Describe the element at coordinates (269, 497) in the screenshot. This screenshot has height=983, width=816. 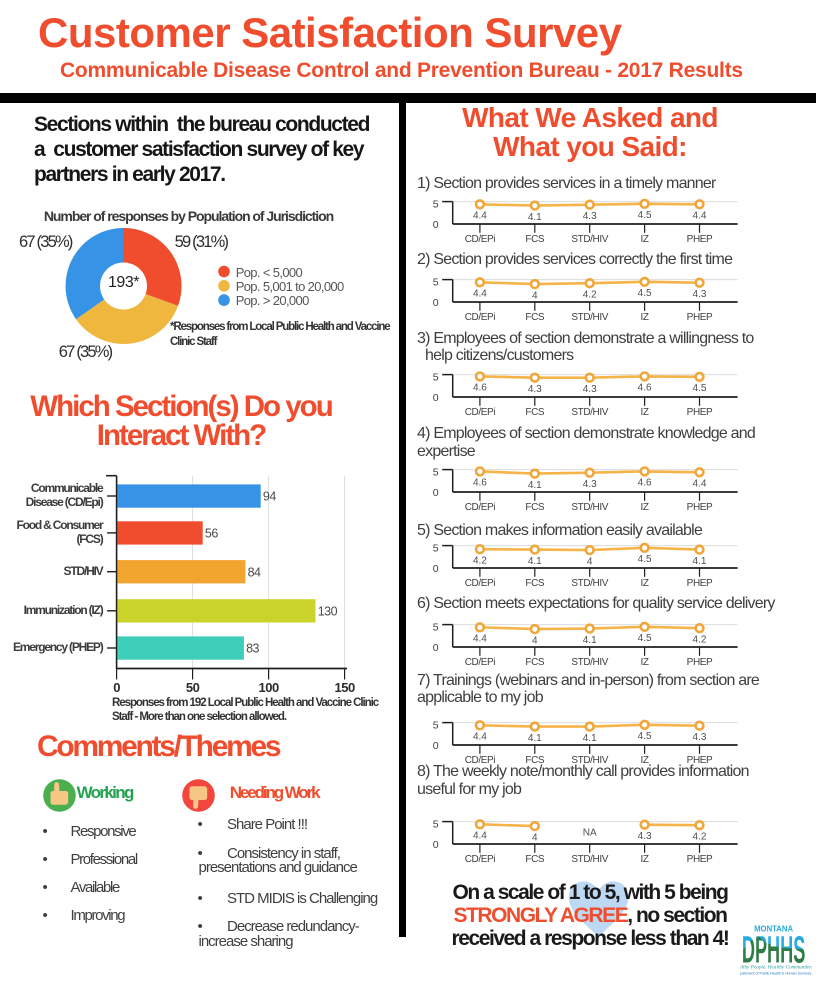
I see `svg-text: 94` at that location.